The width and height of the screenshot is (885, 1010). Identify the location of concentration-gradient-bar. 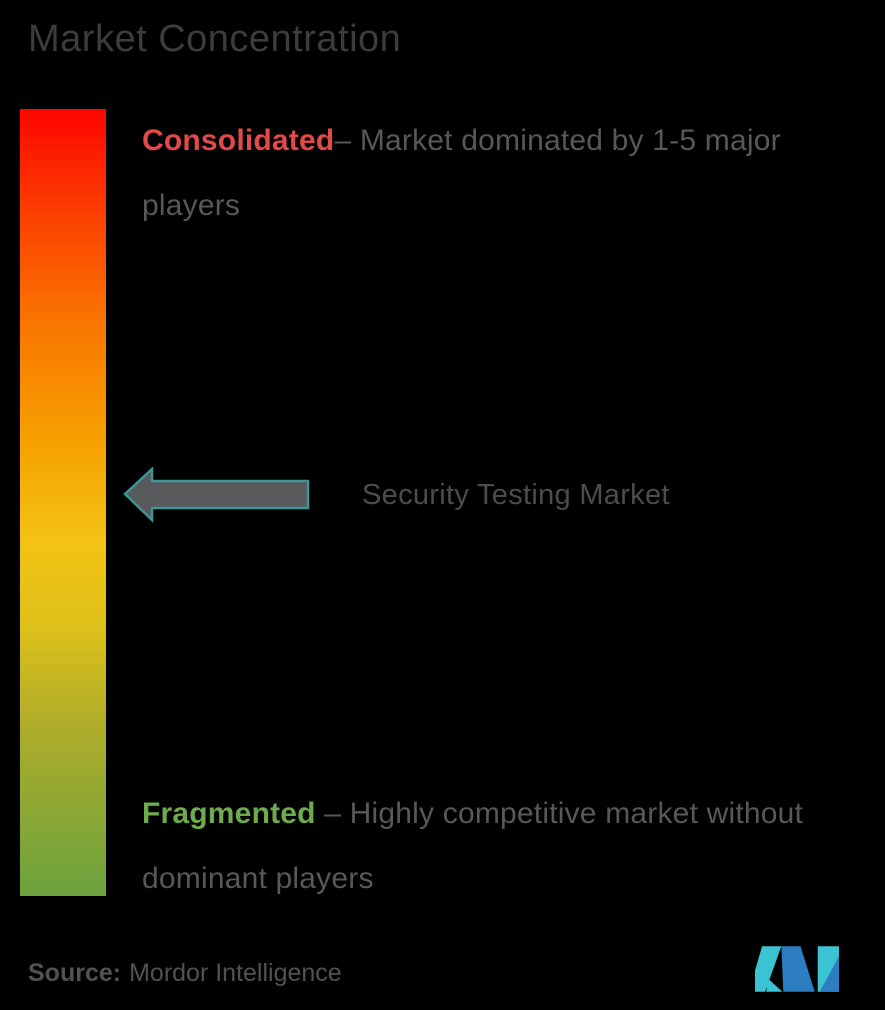
(63, 502).